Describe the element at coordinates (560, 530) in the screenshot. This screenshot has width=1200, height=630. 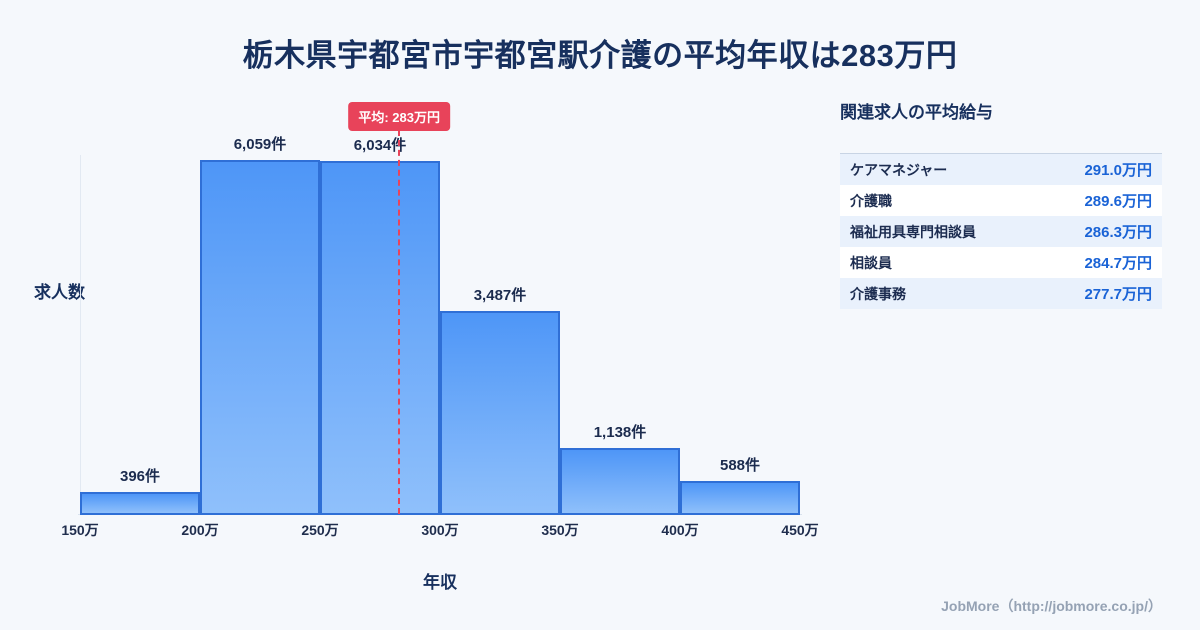
I see `x-tick-label: 350万` at that location.